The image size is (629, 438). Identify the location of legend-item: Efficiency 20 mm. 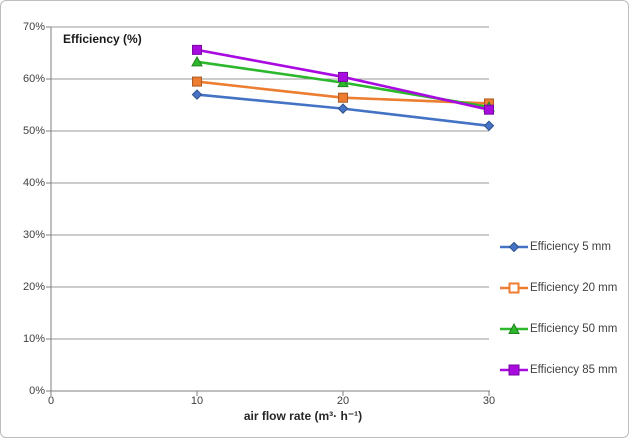
(558, 288).